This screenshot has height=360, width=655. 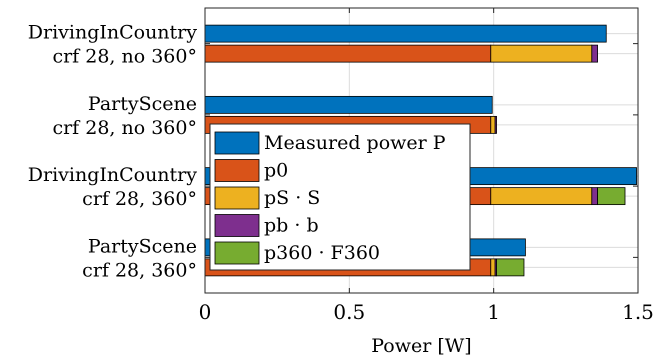 What do you see at coordinates (292, 198) in the screenshot?
I see `legend-label-2: pS · S` at bounding box center [292, 198].